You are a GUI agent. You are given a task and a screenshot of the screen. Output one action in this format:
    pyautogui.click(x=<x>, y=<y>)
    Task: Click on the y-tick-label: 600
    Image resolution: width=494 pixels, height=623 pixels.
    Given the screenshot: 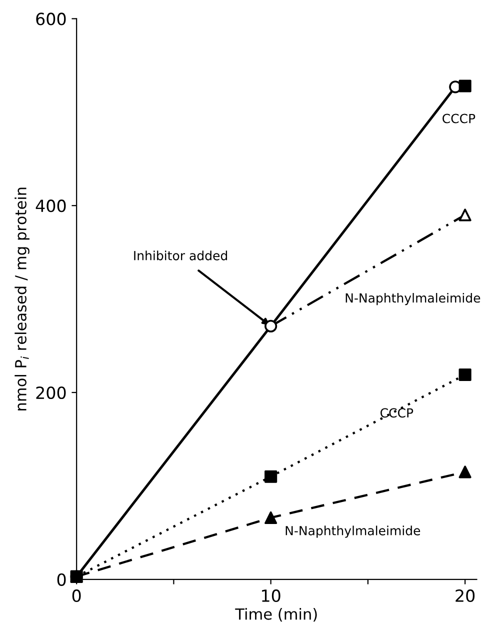 What is the action you would take?
    pyautogui.click(x=51, y=19)
    